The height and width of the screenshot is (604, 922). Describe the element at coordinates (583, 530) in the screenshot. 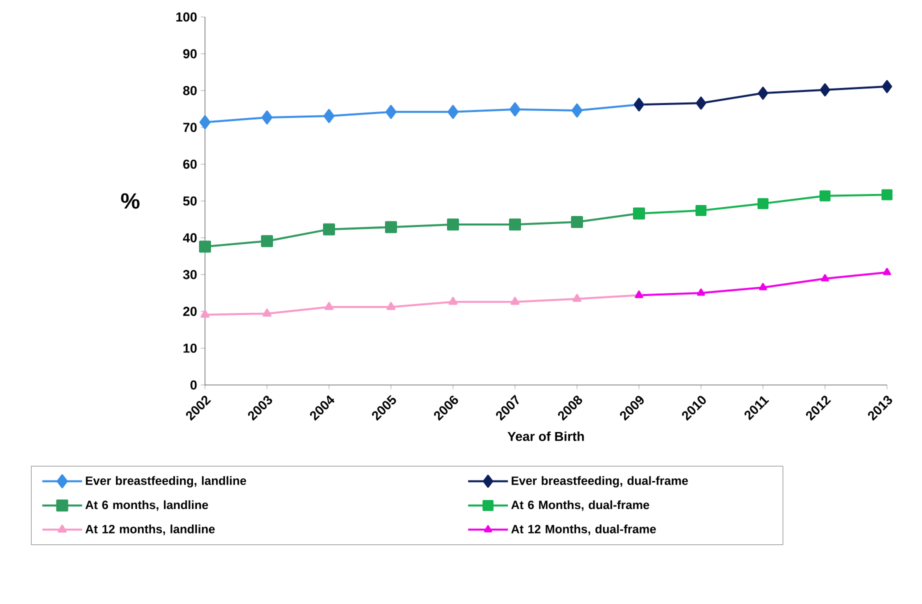

I see `legend-label: At 12 Months, dual-frame` at that location.